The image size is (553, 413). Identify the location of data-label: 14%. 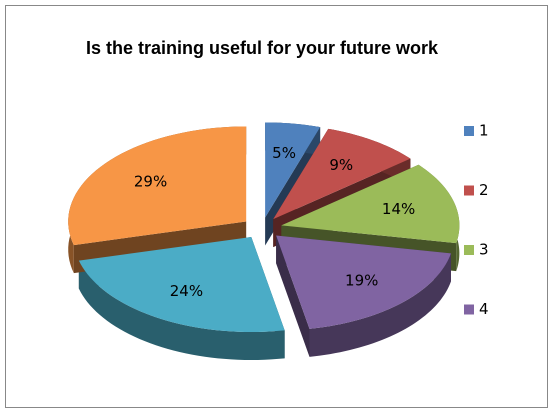
(398, 209).